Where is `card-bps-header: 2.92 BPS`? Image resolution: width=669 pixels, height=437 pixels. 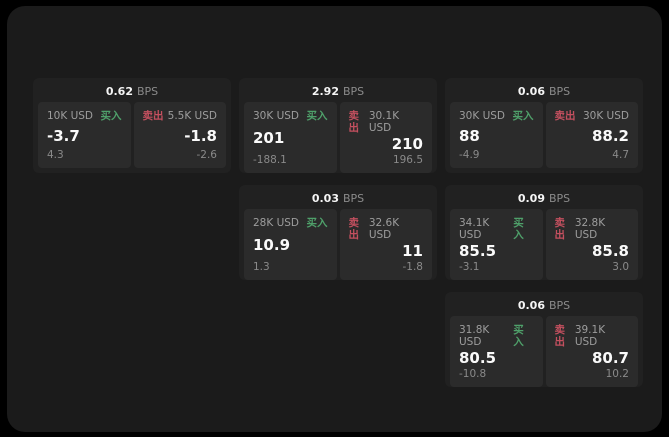 card-bps-header: 2.92 BPS is located at coordinates (338, 92).